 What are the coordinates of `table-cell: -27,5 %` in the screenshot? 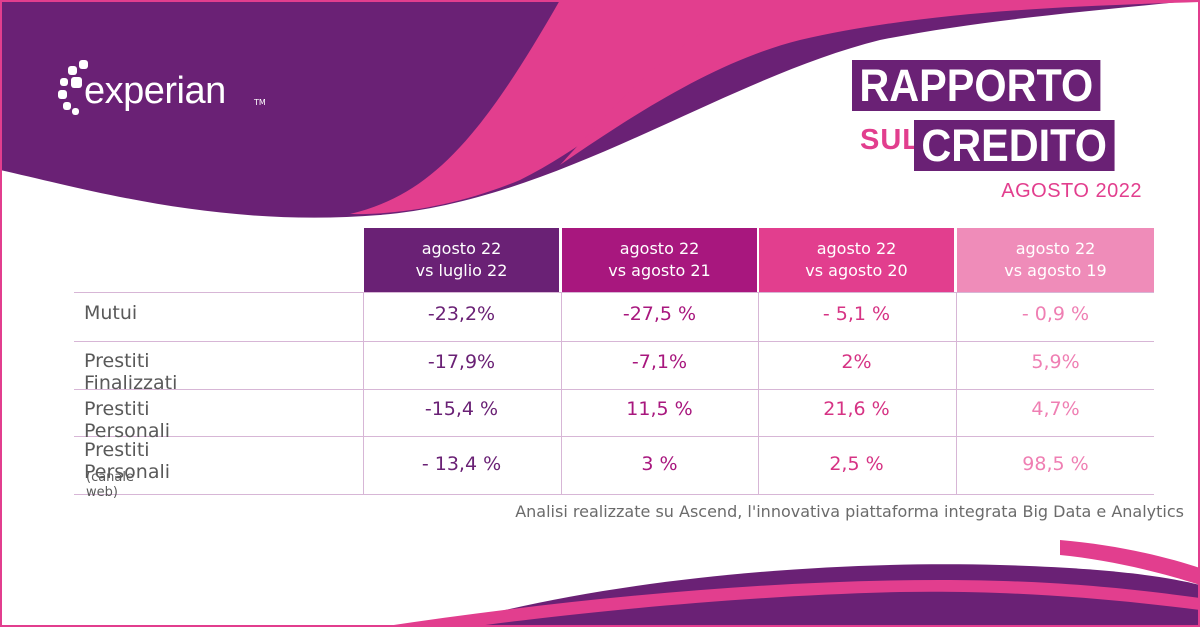 It's located at (659, 314).